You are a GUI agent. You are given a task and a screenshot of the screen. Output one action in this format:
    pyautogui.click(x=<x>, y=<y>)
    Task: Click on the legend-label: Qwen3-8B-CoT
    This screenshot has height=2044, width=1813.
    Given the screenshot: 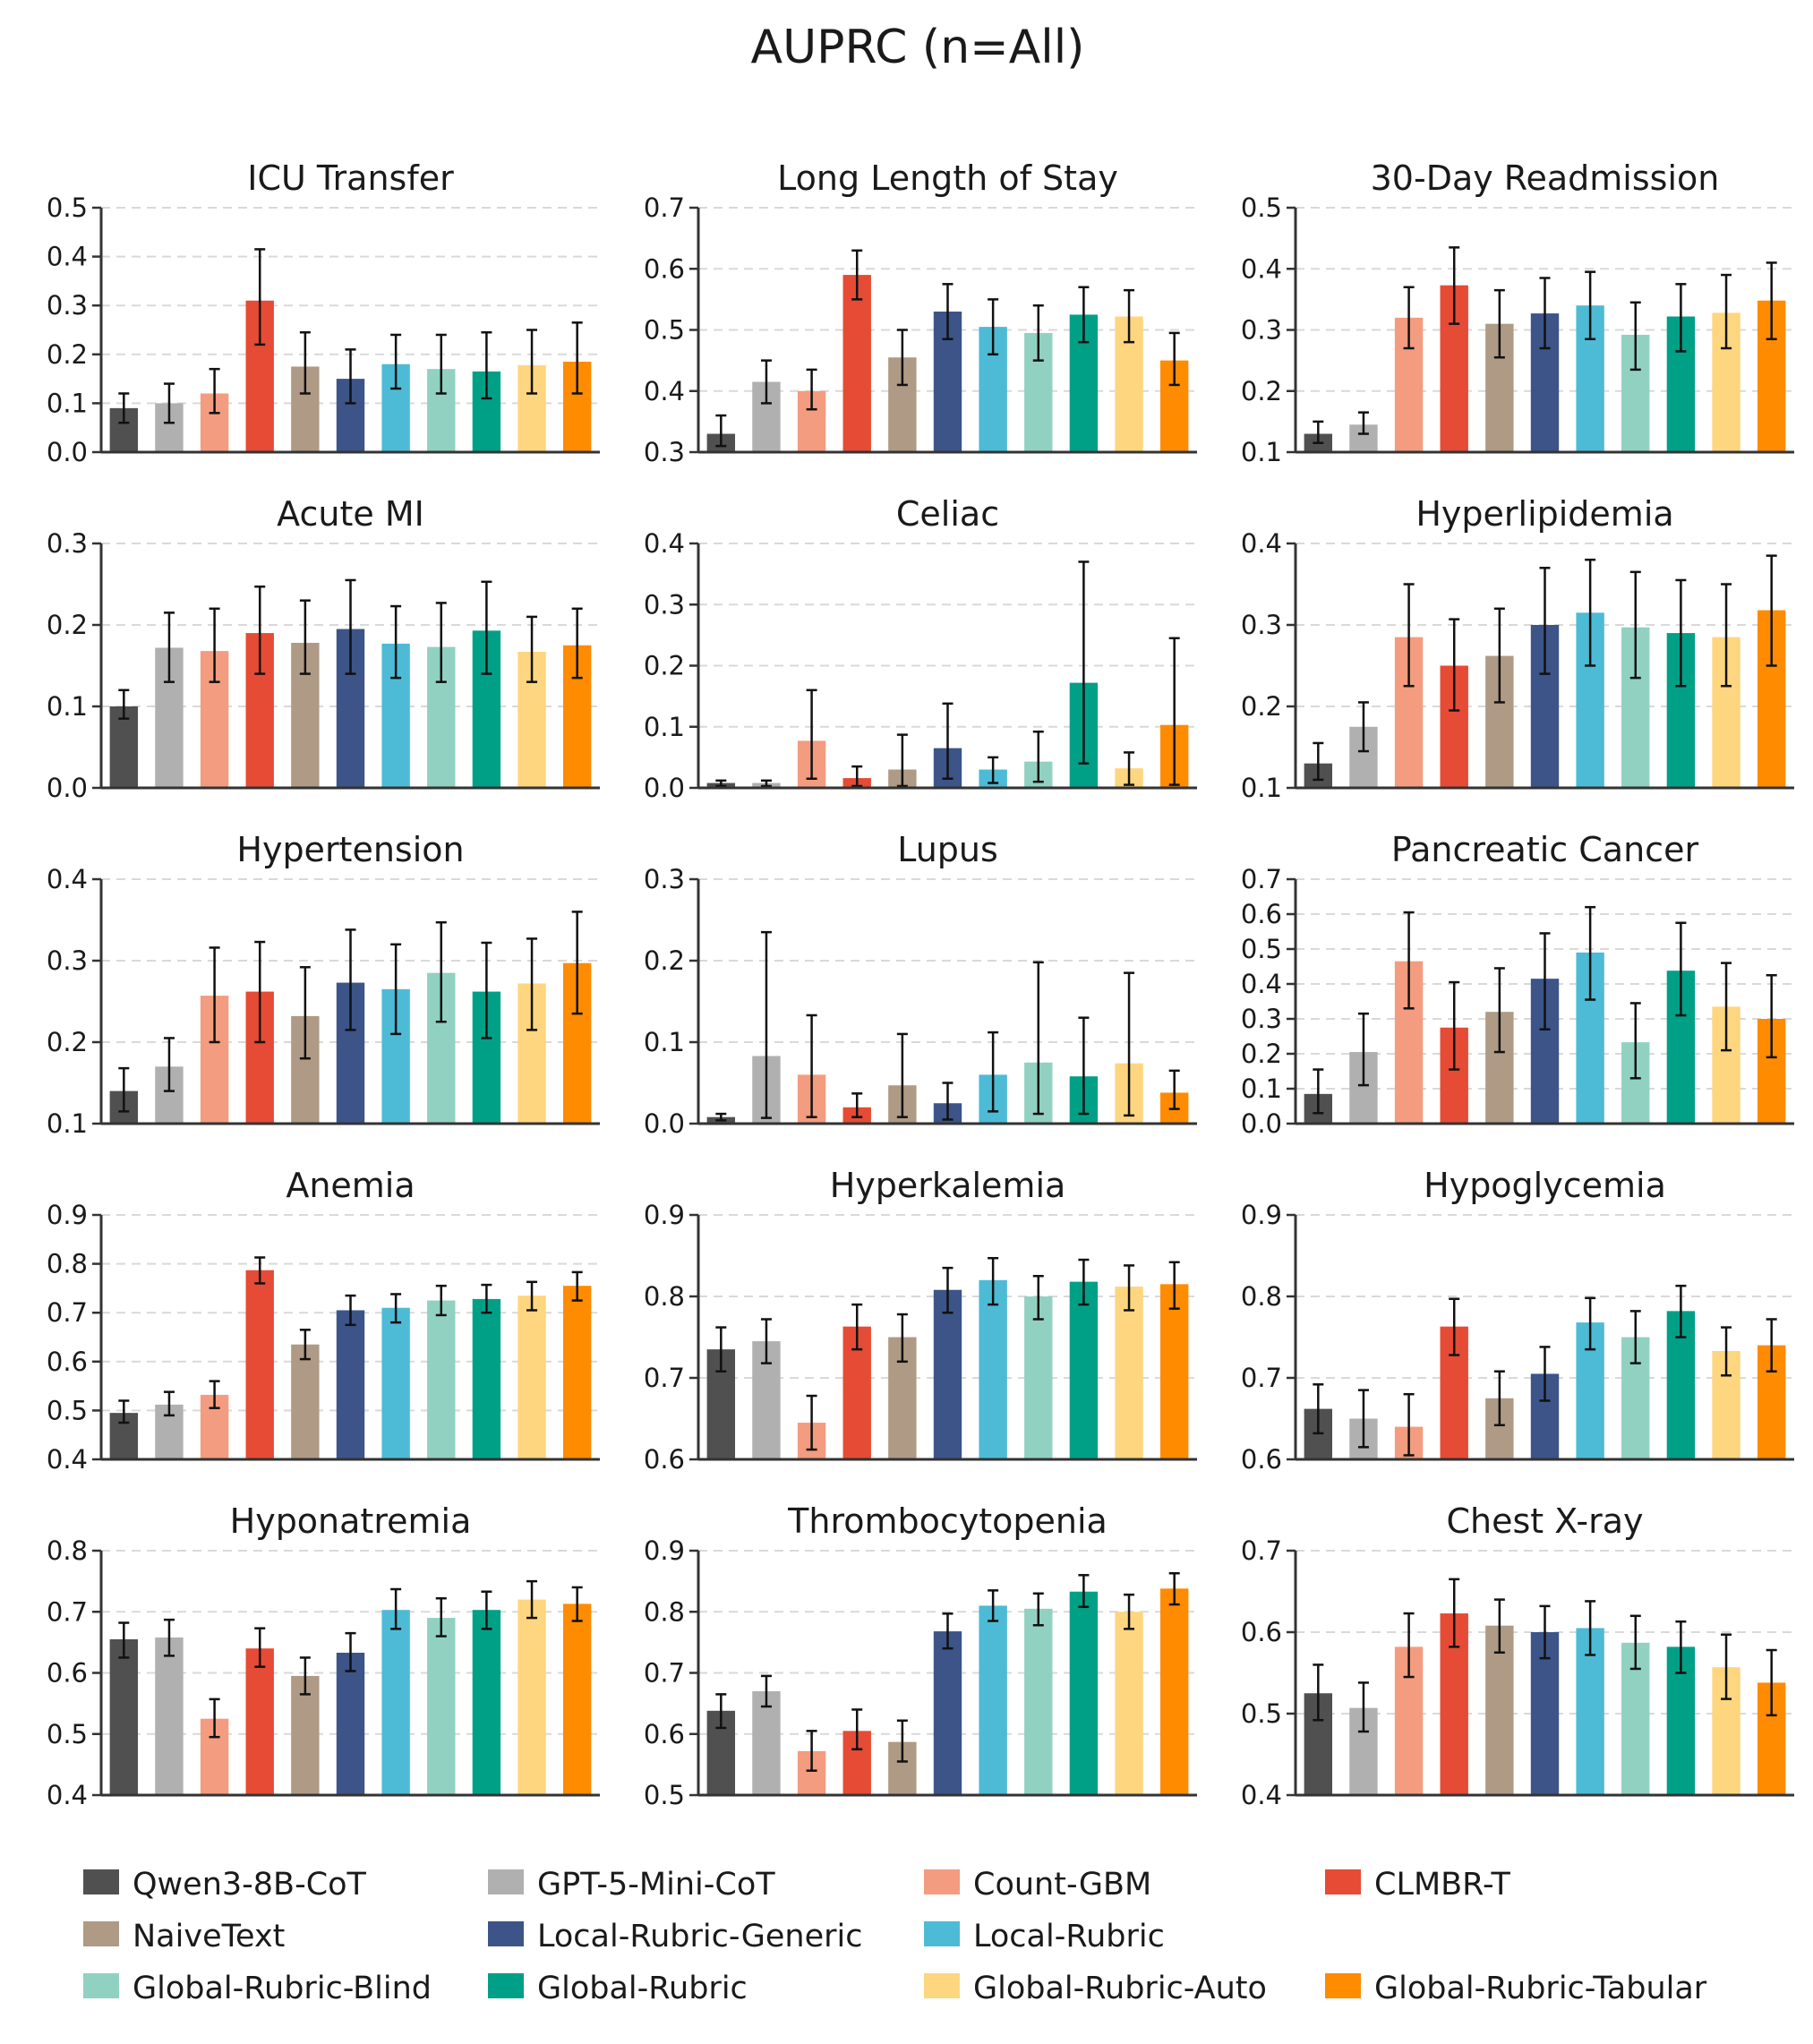 What is the action you would take?
    pyautogui.click(x=250, y=1885)
    